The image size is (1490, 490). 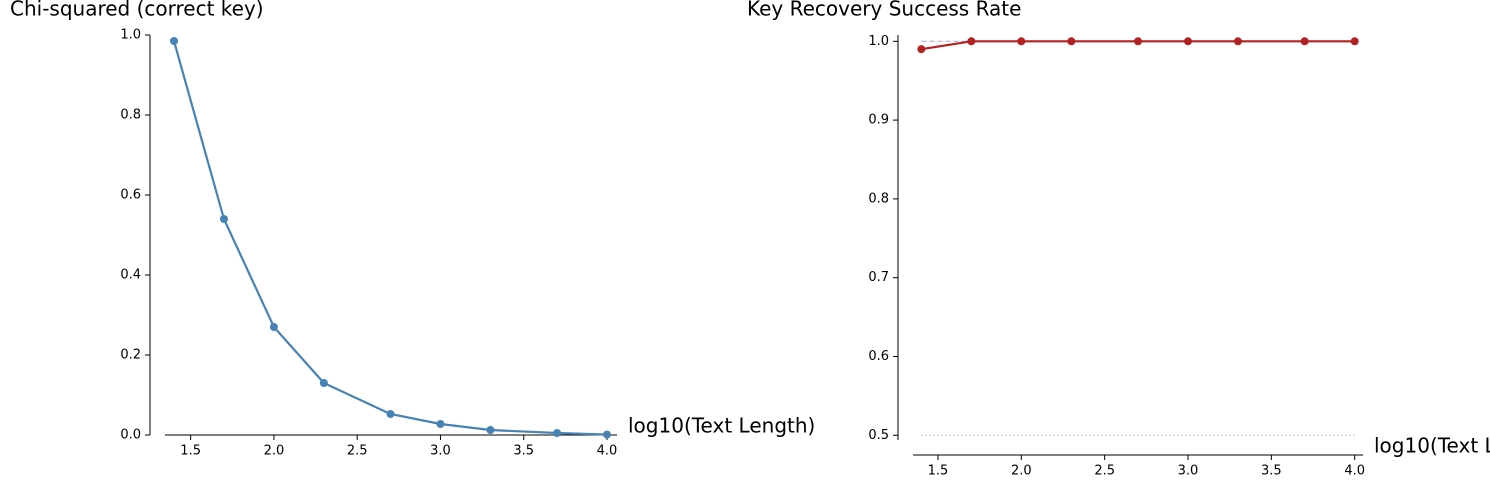 What do you see at coordinates (137, 10) in the screenshot?
I see `chart-title: Chi-squared (correct key)` at bounding box center [137, 10].